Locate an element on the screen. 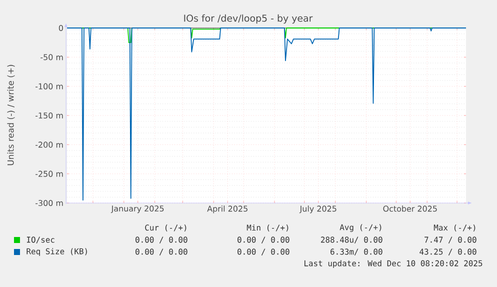 The image size is (497, 287). y-axis-title: Units read (-) / write (+) is located at coordinates (11, 115).